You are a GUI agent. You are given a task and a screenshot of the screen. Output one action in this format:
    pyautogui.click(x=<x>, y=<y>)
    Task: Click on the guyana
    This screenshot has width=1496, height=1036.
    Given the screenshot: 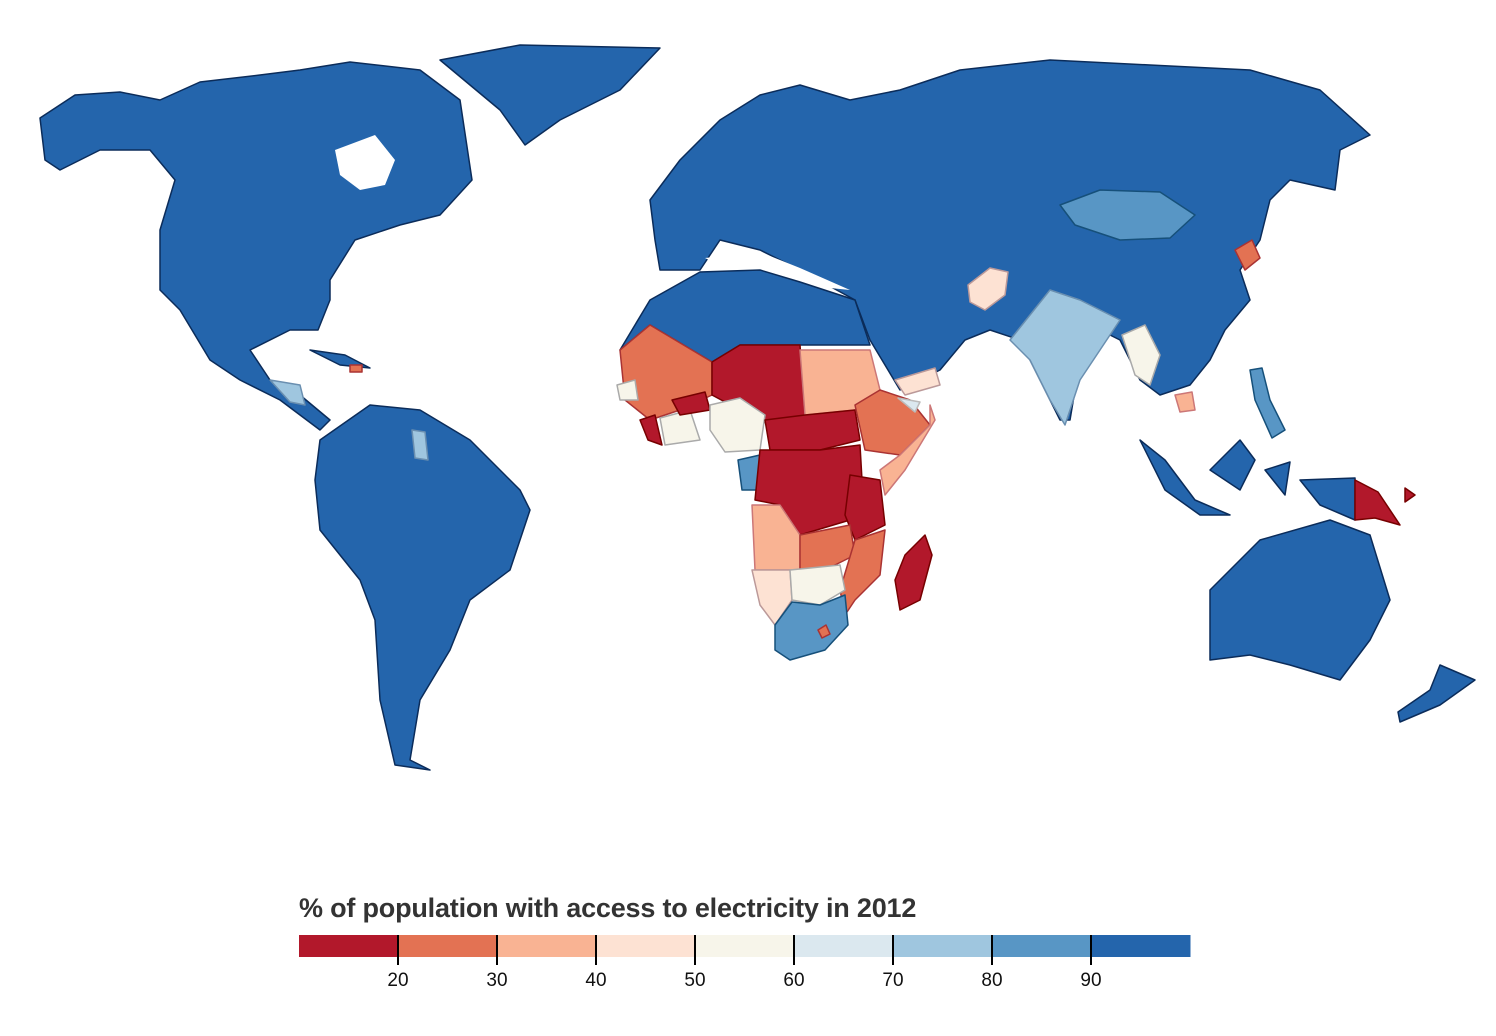 What is the action you would take?
    pyautogui.click(x=420, y=445)
    